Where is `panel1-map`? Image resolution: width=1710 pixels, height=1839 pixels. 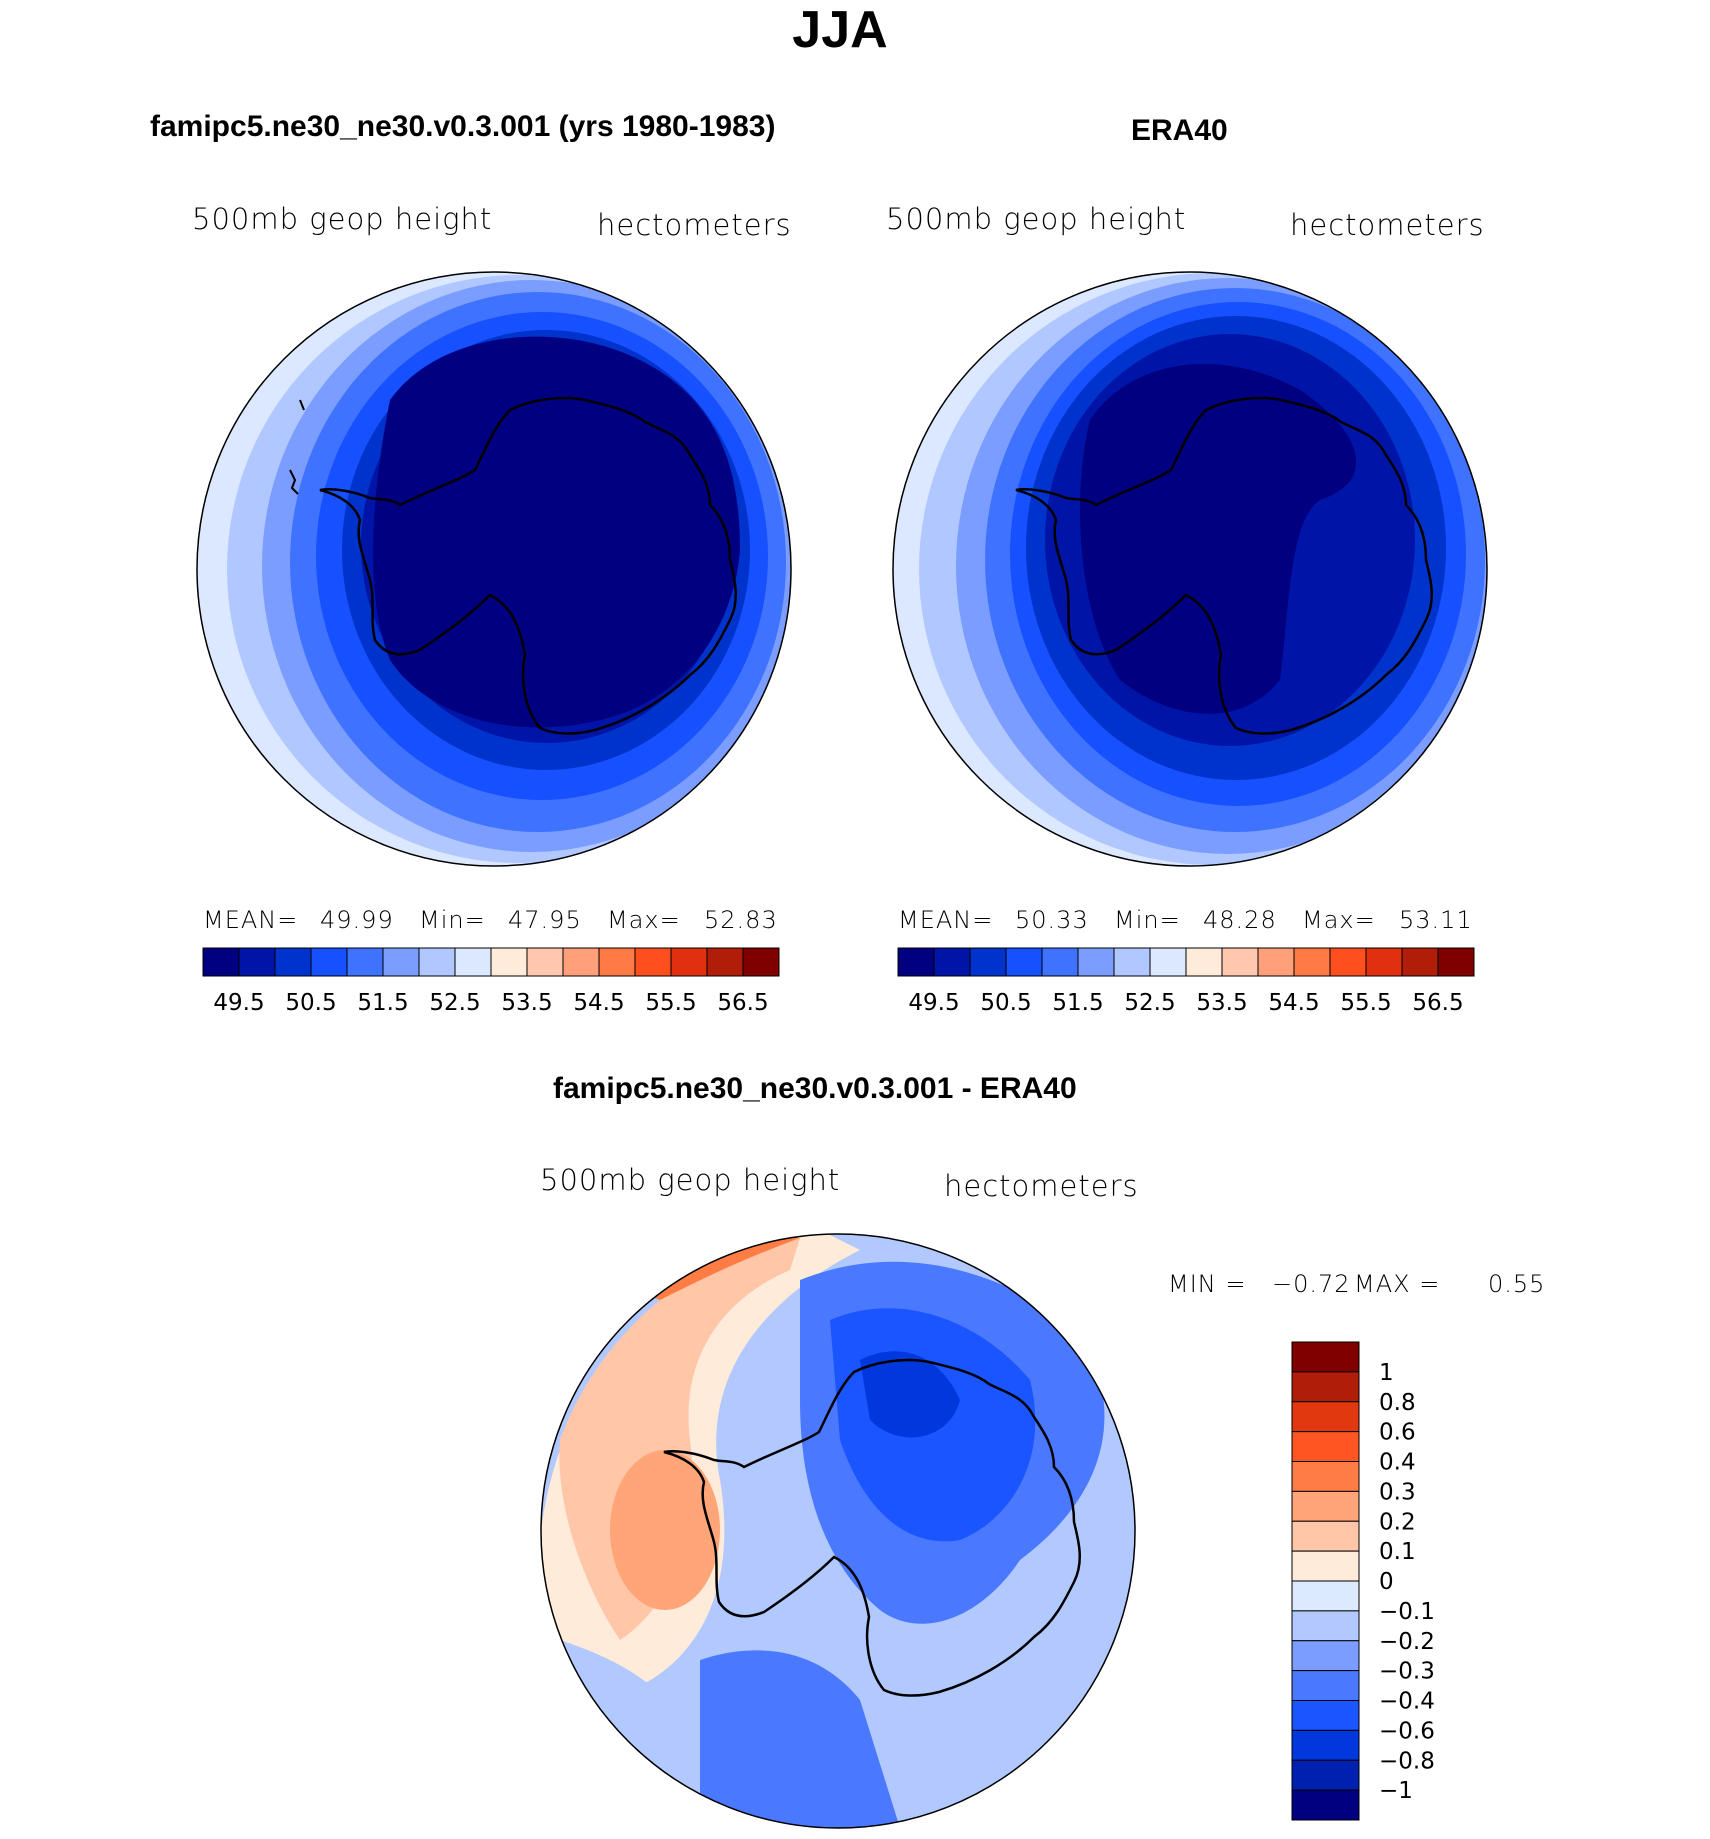 panel1-map is located at coordinates (494, 569).